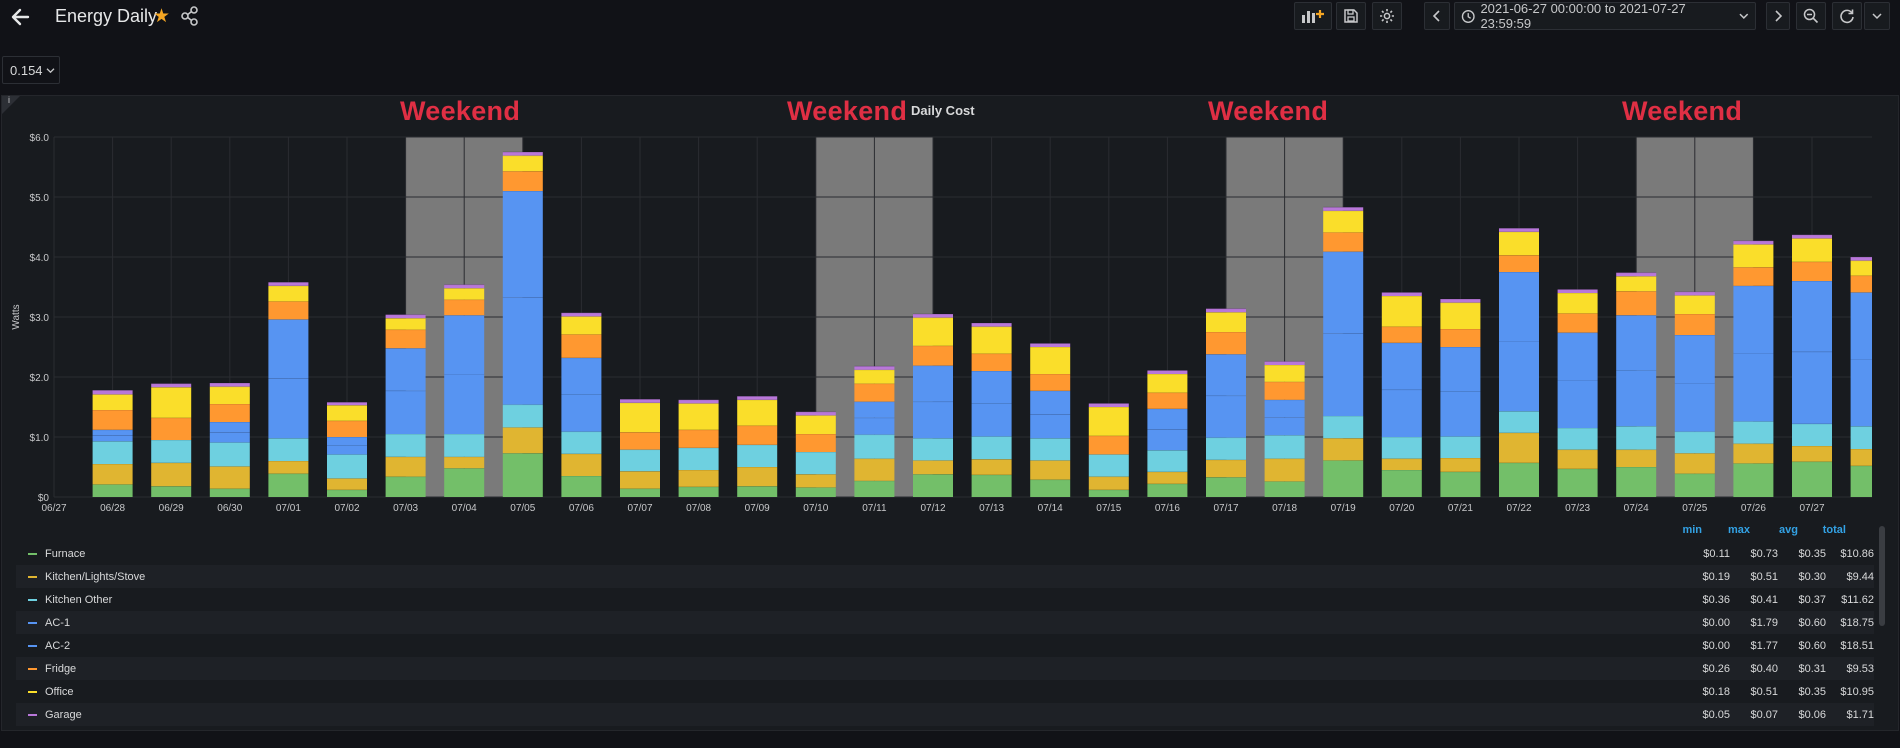 Image resolution: width=1900 pixels, height=748 pixels. What do you see at coordinates (1882, 576) in the screenshot?
I see `legend-scrollbar` at bounding box center [1882, 576].